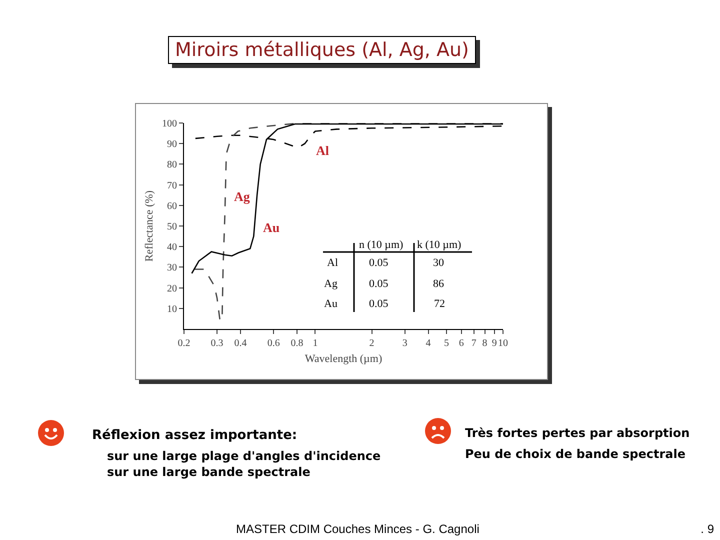 Image resolution: width=720 pixels, height=540 pixels. I want to click on text: MASTER CDIM Couches Minces - G. Cagnoli, so click(358, 529).